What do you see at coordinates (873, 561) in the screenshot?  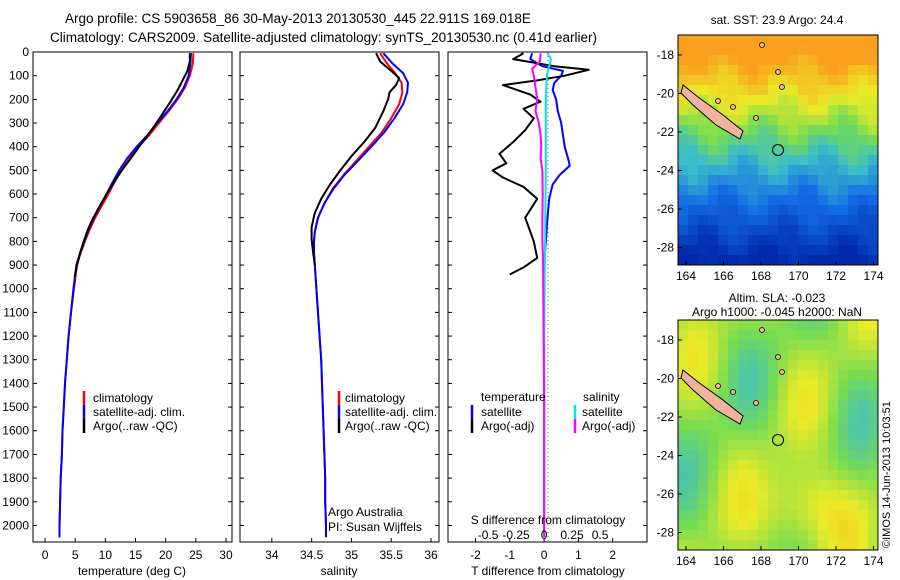 I see `map-x-tick-label: 174` at bounding box center [873, 561].